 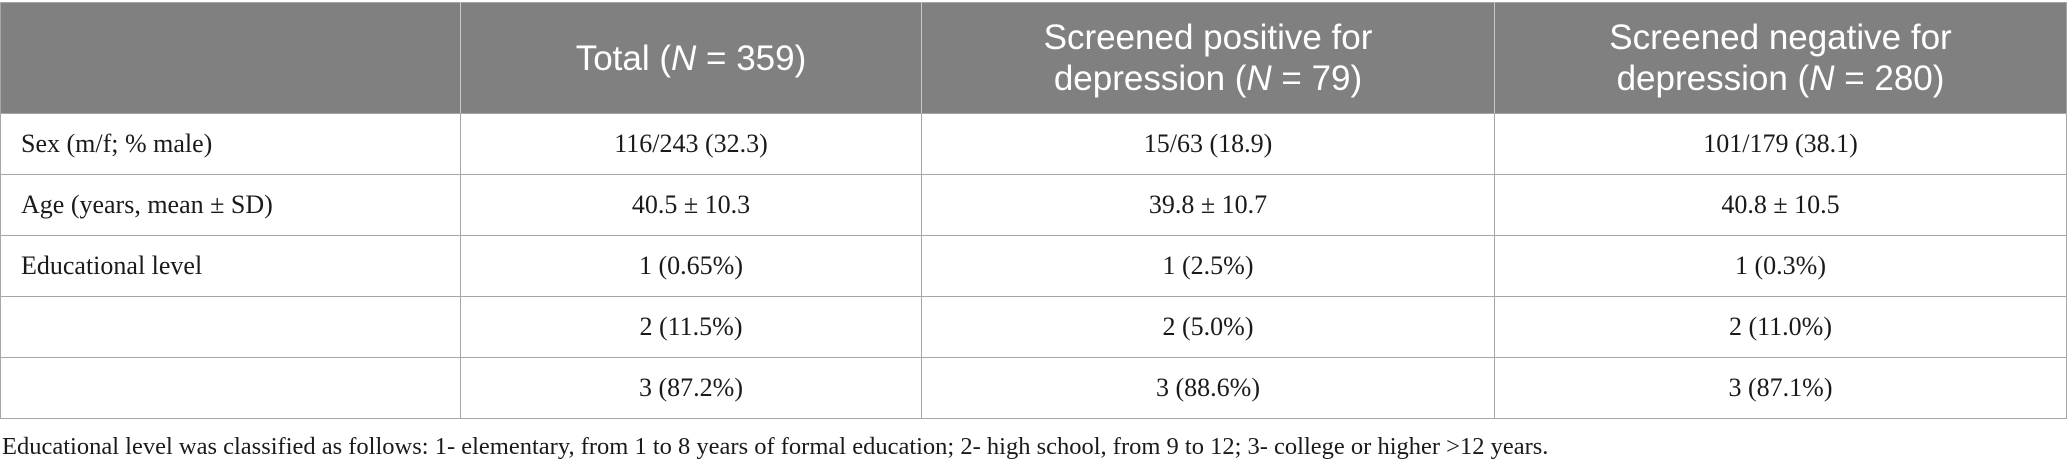 I want to click on cell-positive: 1 (2.5%), so click(x=1208, y=266).